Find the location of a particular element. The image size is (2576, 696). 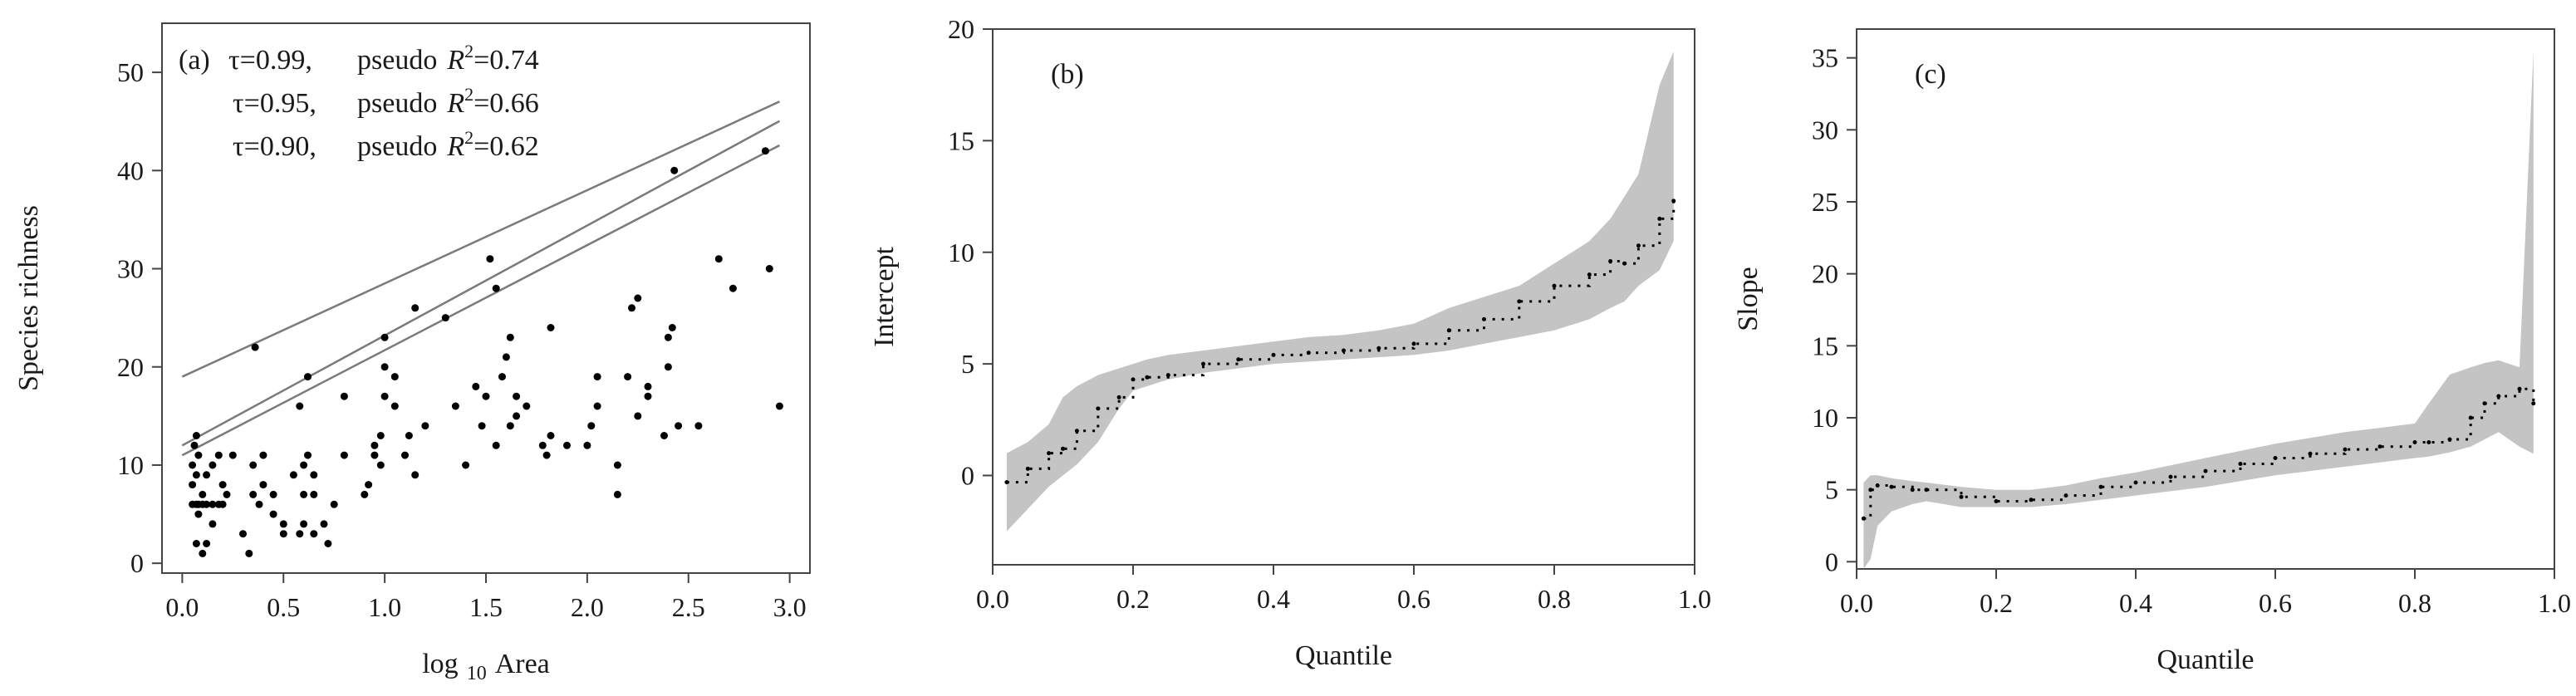

quantile-regression-line is located at coordinates (481, 301).